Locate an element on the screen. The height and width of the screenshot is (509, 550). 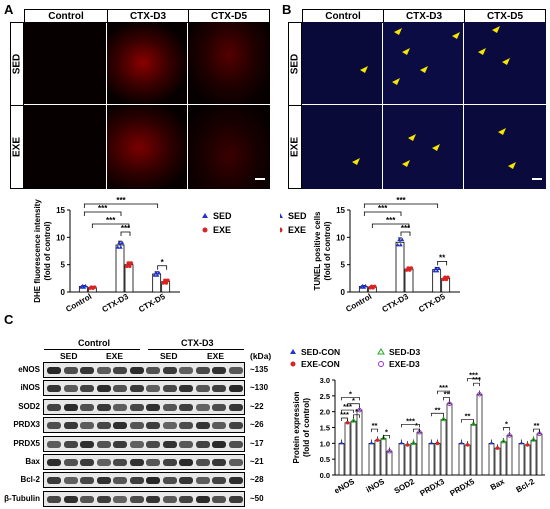
legend-label: EXE is located at coordinates (297, 230).